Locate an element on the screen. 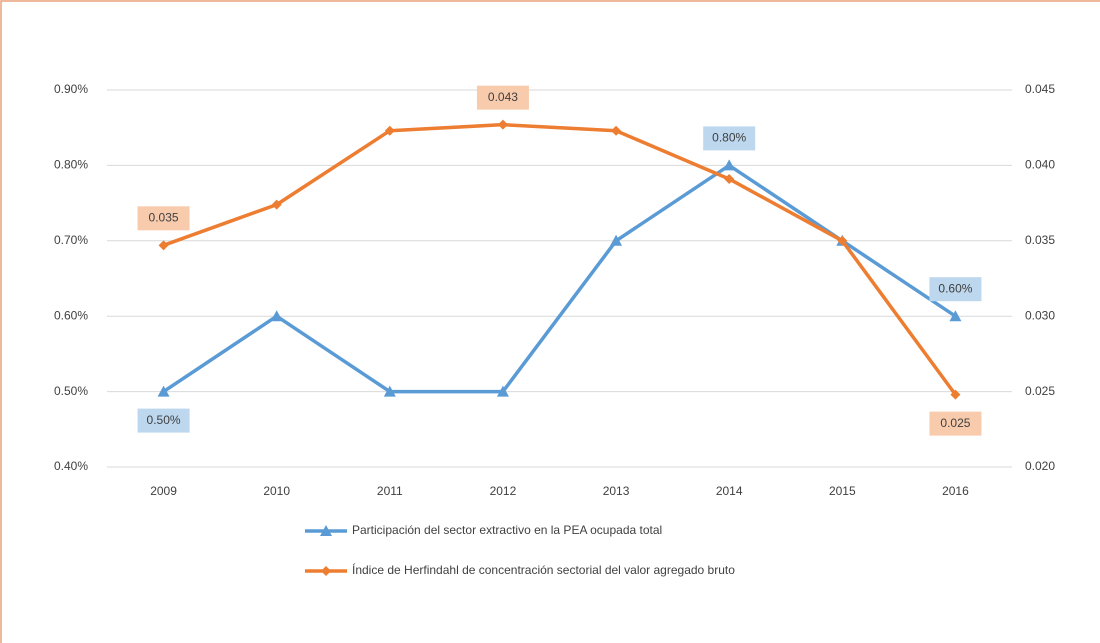 This screenshot has width=1100, height=643. x-tick-label: 2012 is located at coordinates (503, 491).